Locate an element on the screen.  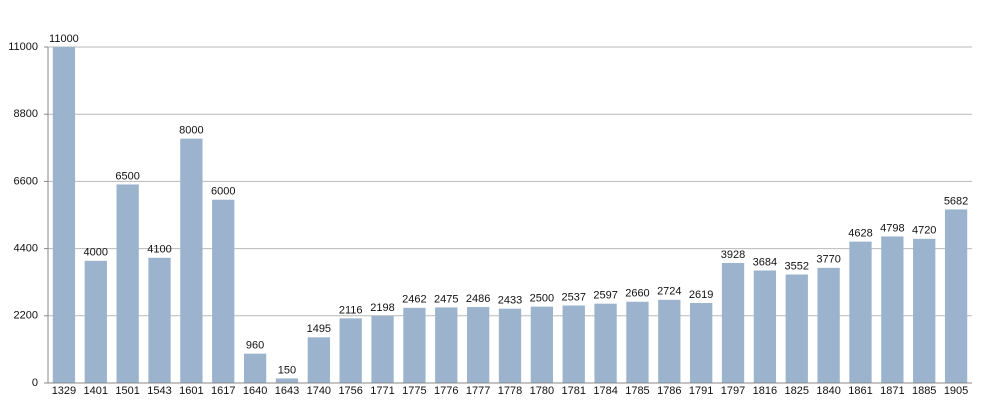
data-label: 2660 is located at coordinates (637, 294).